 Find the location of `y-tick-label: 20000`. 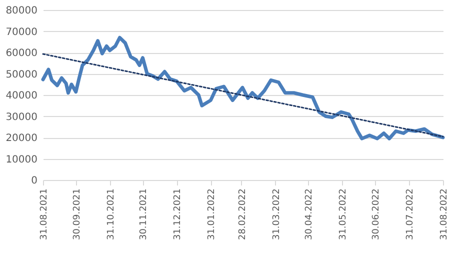

y-tick-label: 20000 is located at coordinates (22, 138).